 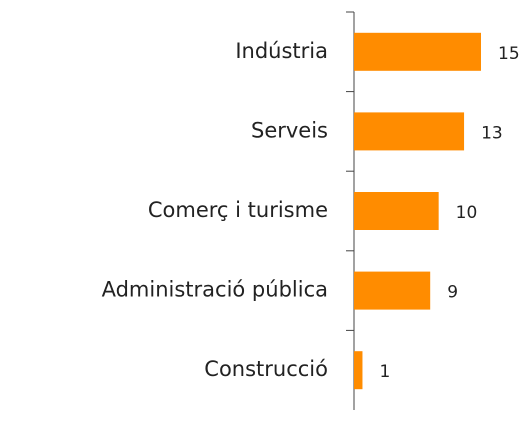 I want to click on value-label: 13, so click(x=492, y=133).